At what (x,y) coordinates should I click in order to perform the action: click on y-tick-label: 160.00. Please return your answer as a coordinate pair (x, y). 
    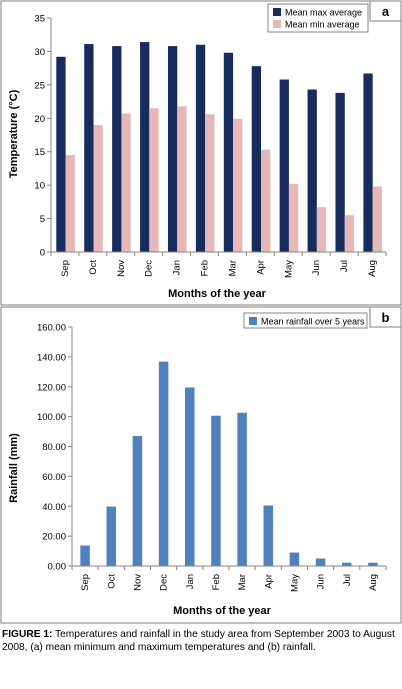
    Looking at the image, I should click on (51, 328).